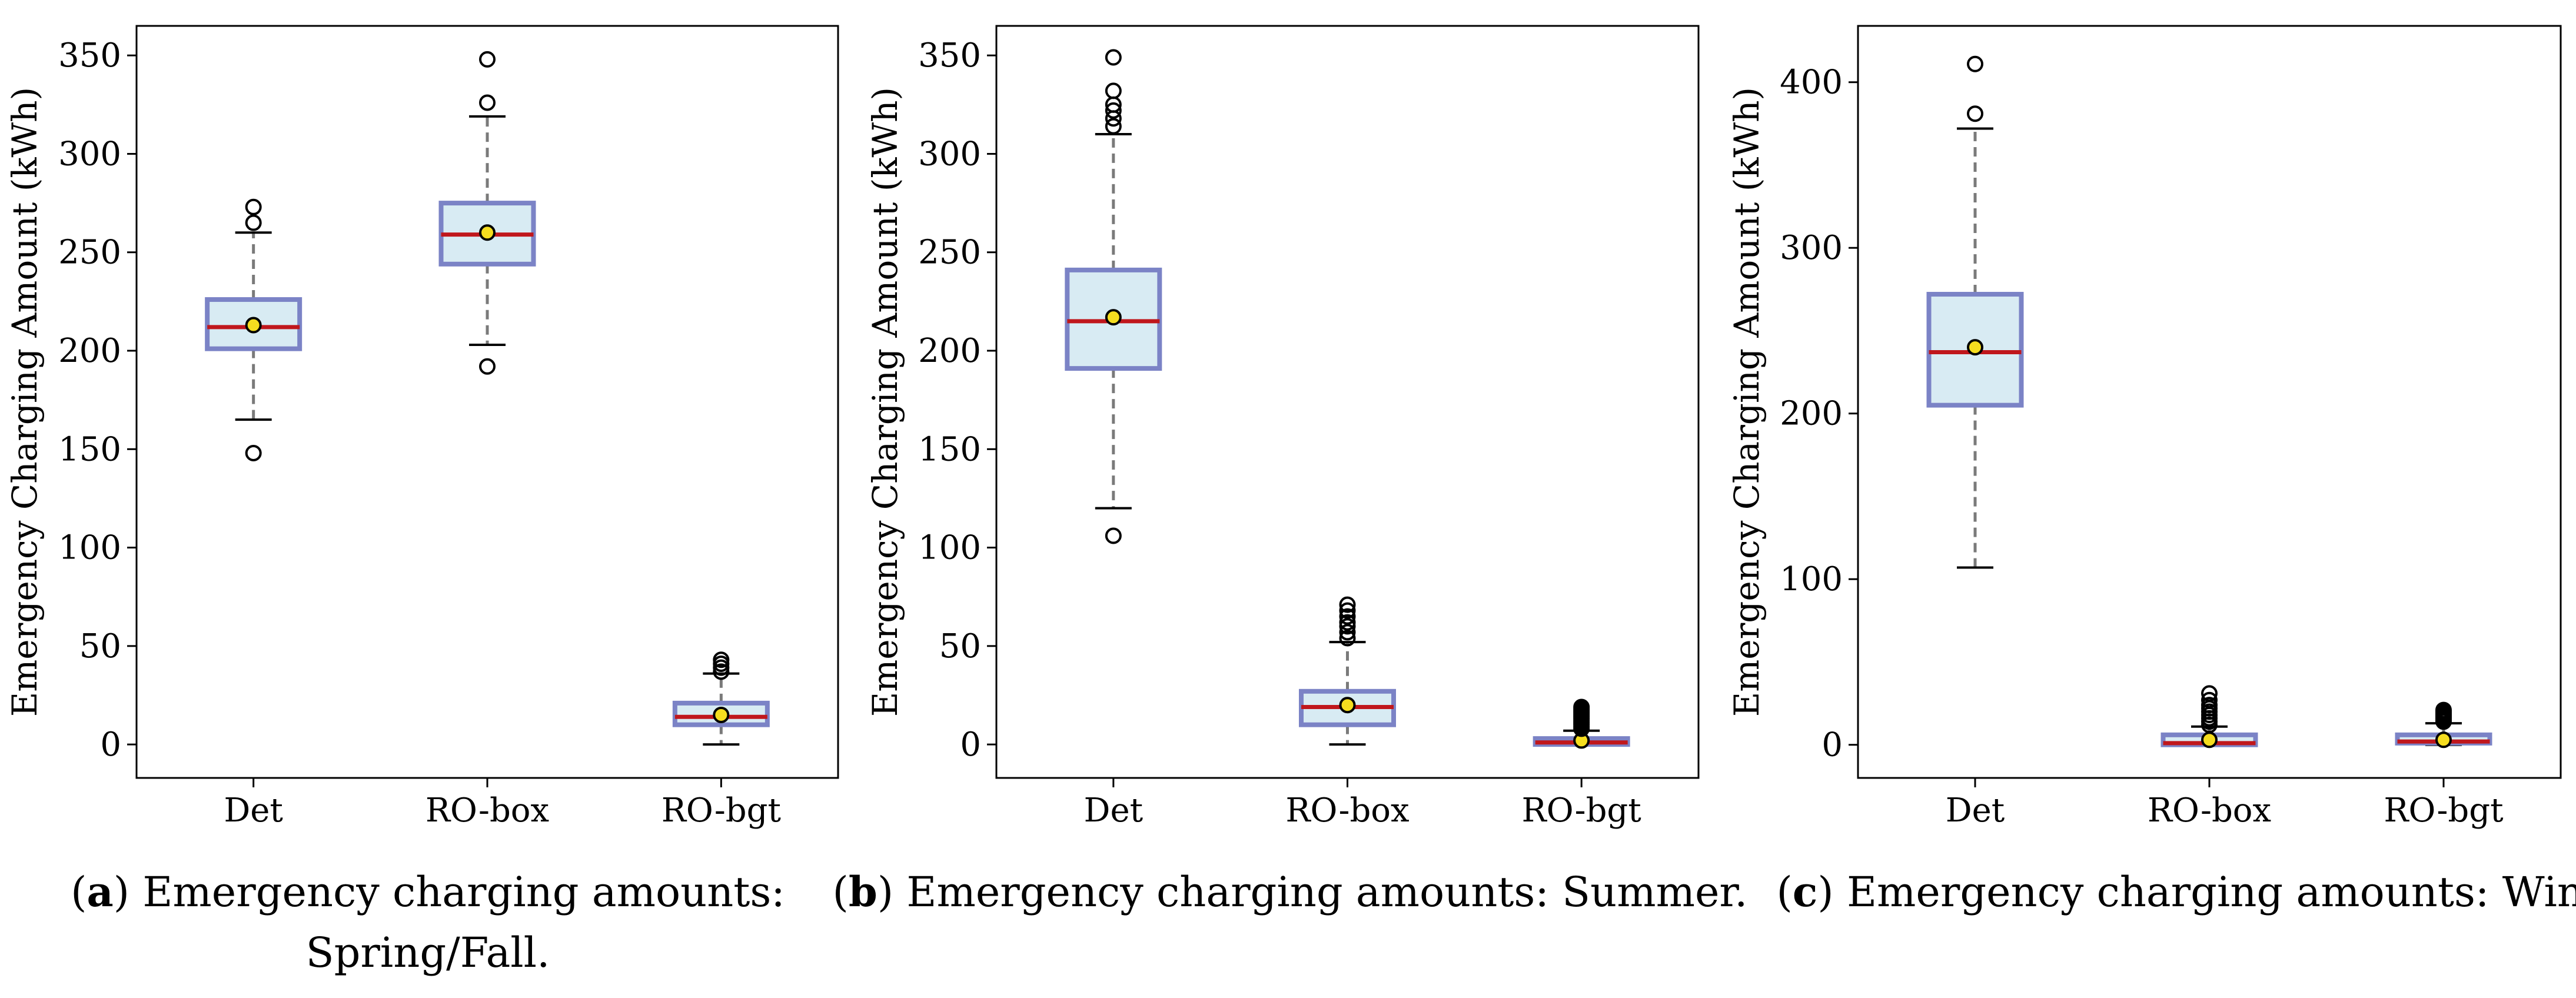 The image size is (2576, 998). Describe the element at coordinates (1347, 705) in the screenshot. I see `panel-b-ro-box-mean-marker` at that location.